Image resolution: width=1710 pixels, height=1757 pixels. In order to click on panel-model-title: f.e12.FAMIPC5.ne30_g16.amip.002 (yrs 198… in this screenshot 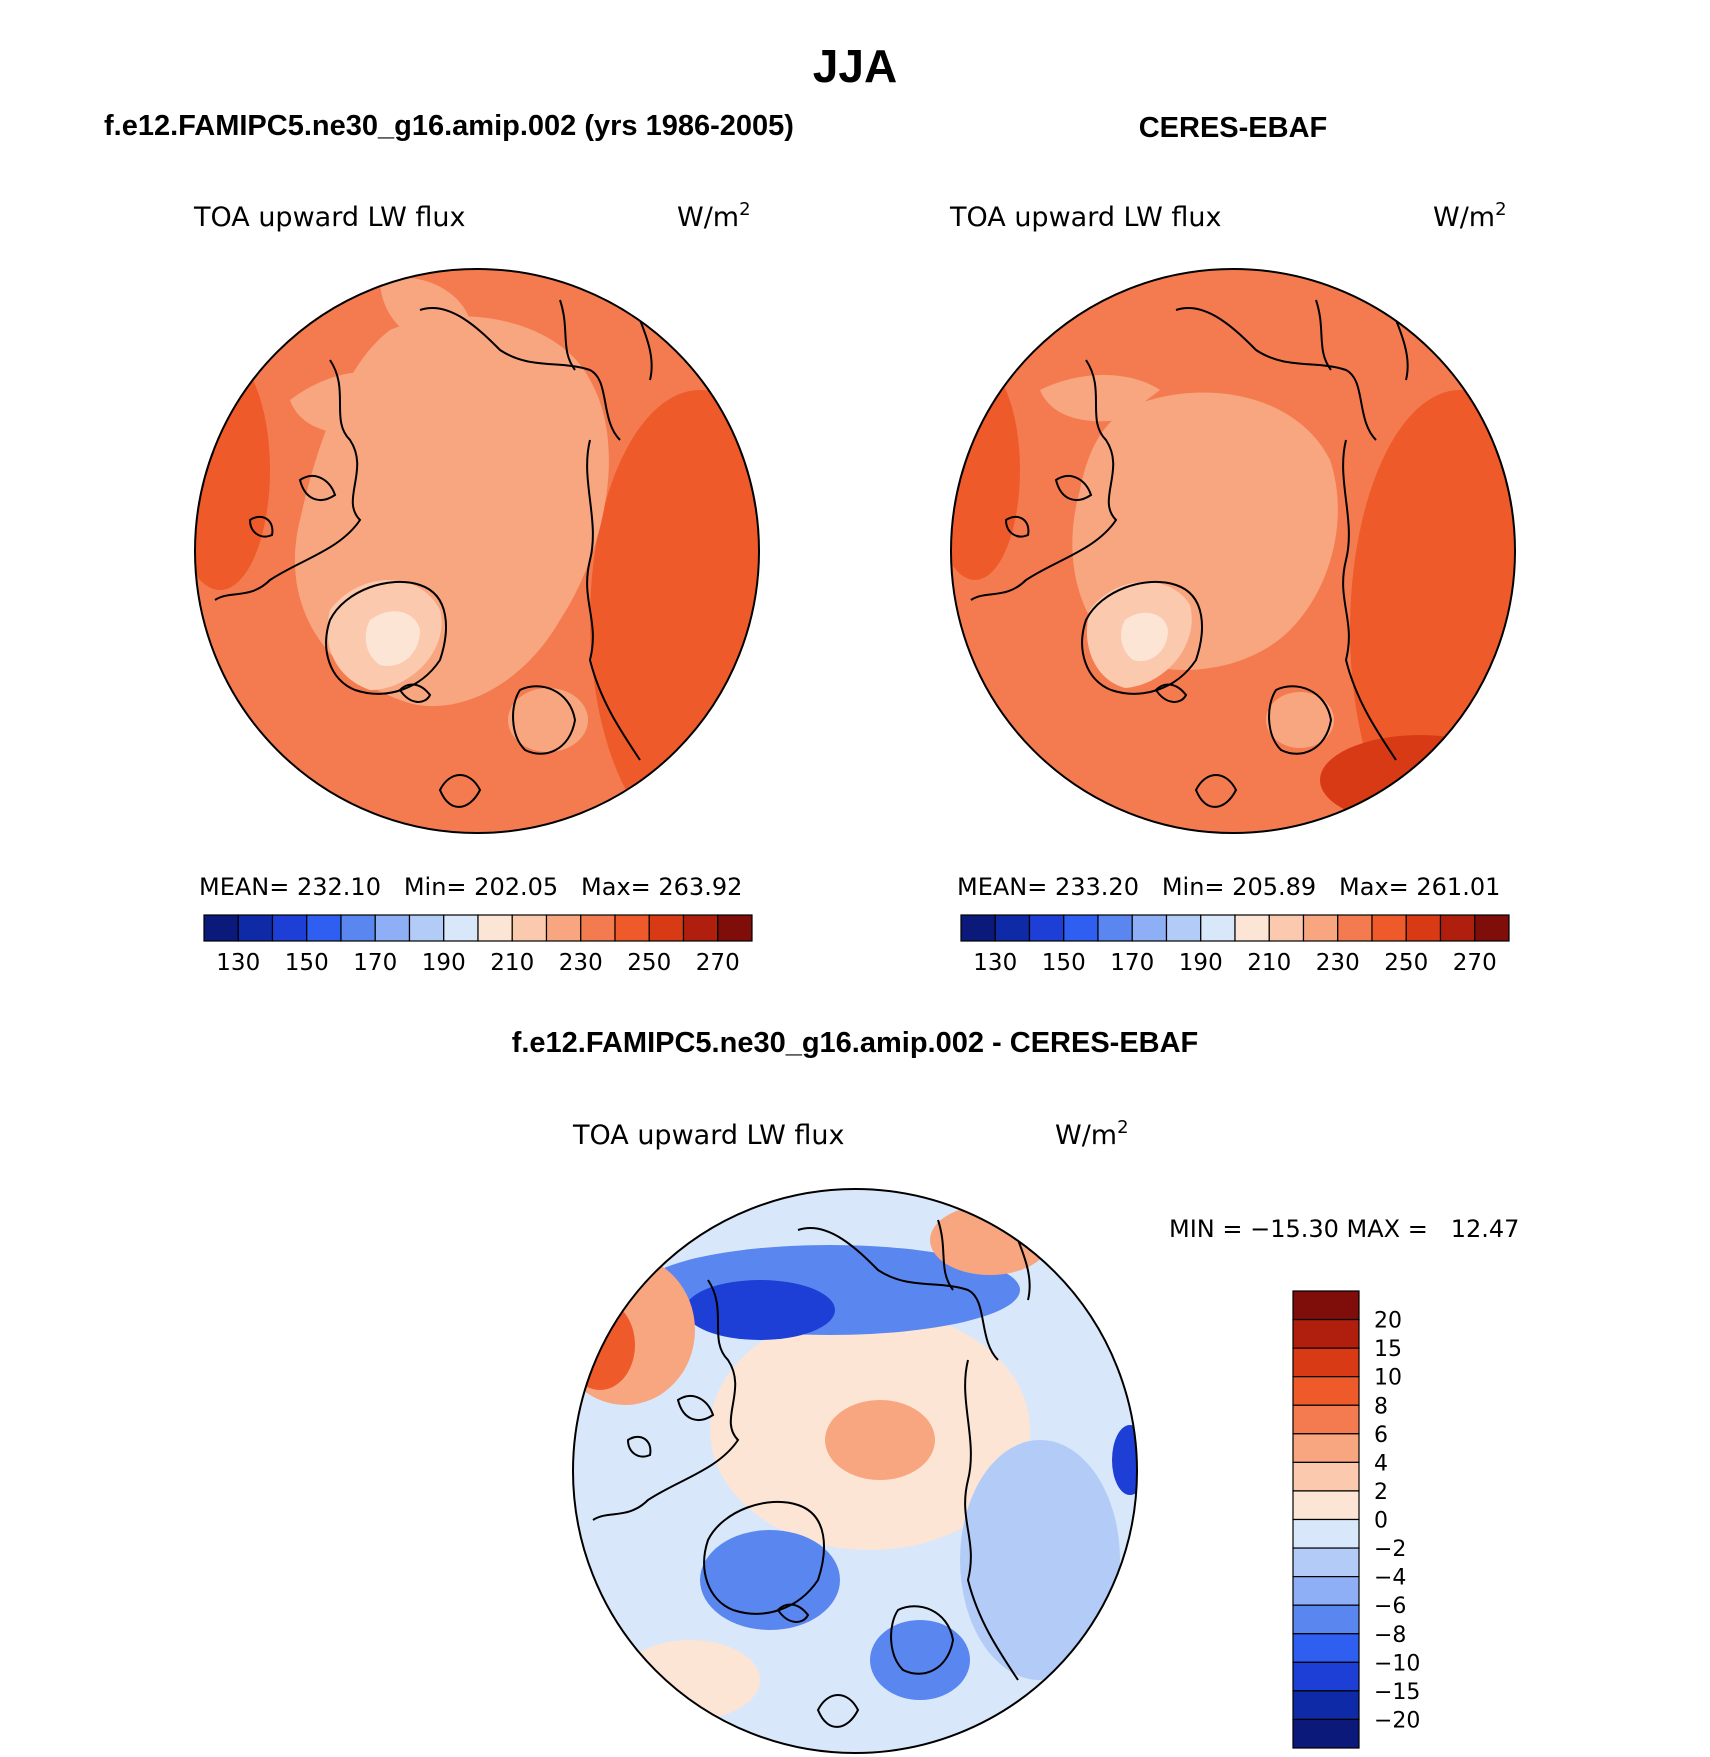, I will do `click(449, 126)`.